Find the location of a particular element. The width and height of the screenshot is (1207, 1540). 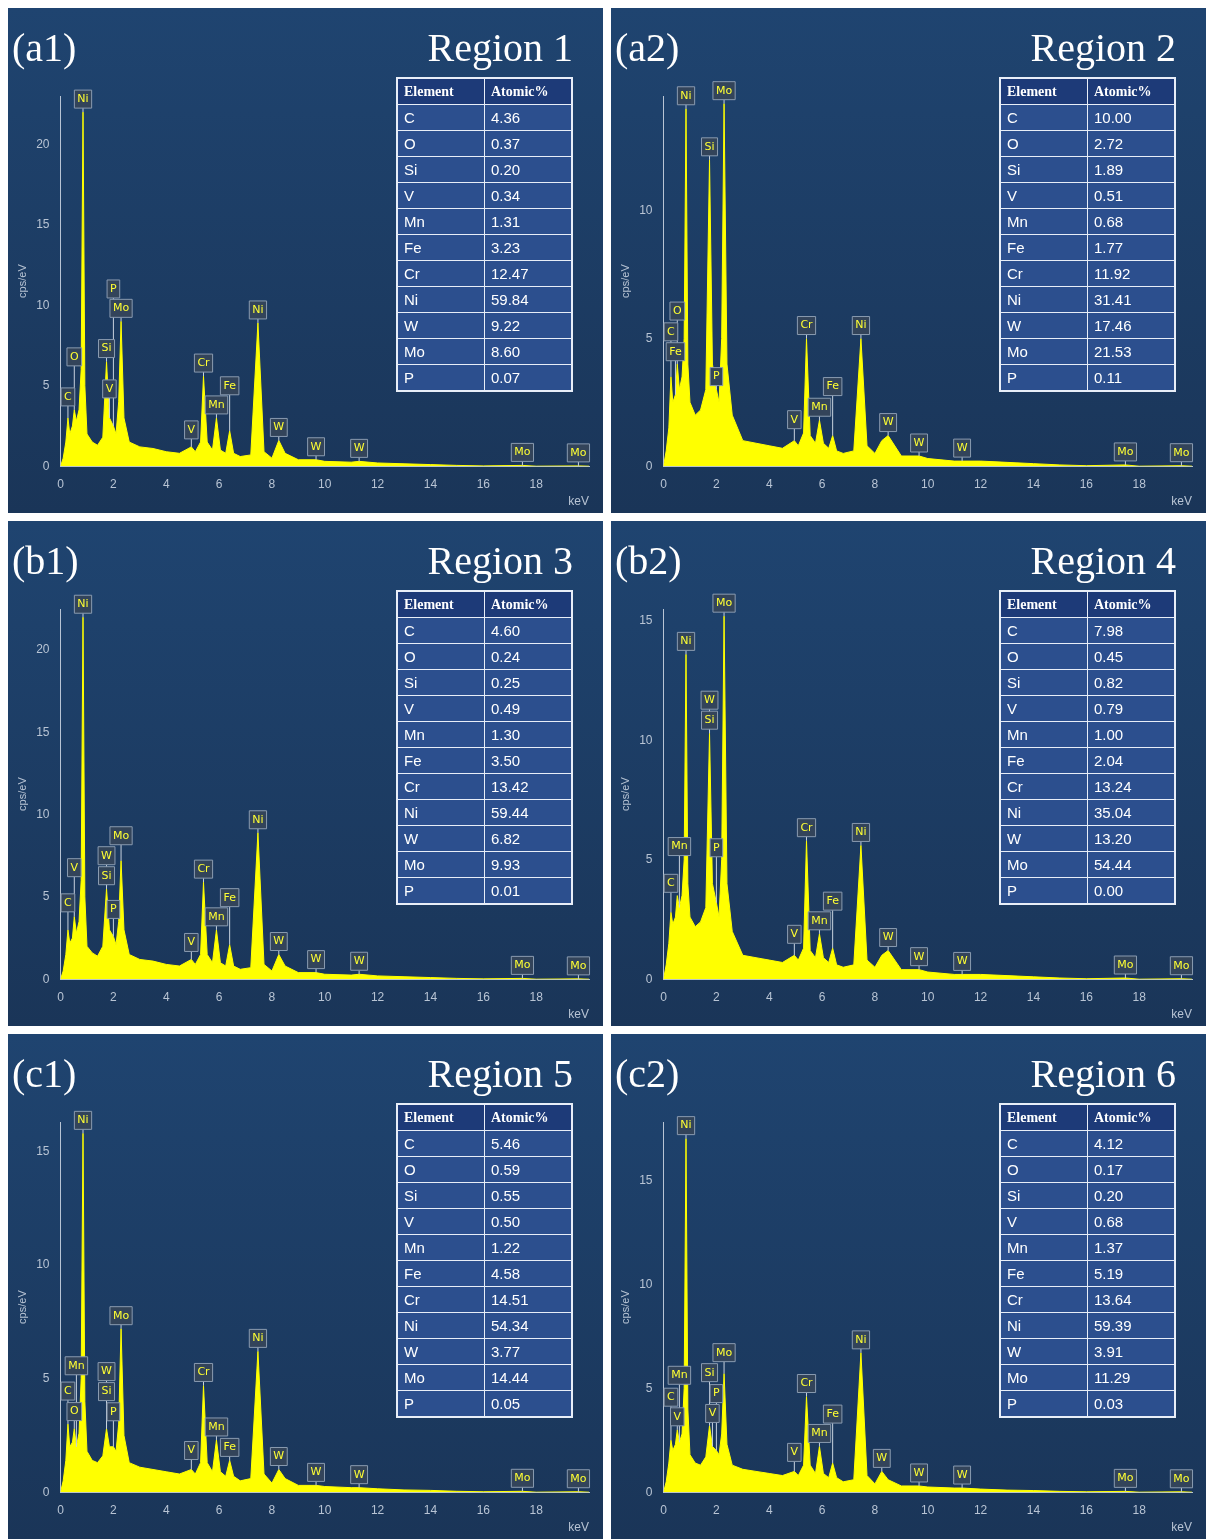

data-label: 4.60 is located at coordinates (528, 630).